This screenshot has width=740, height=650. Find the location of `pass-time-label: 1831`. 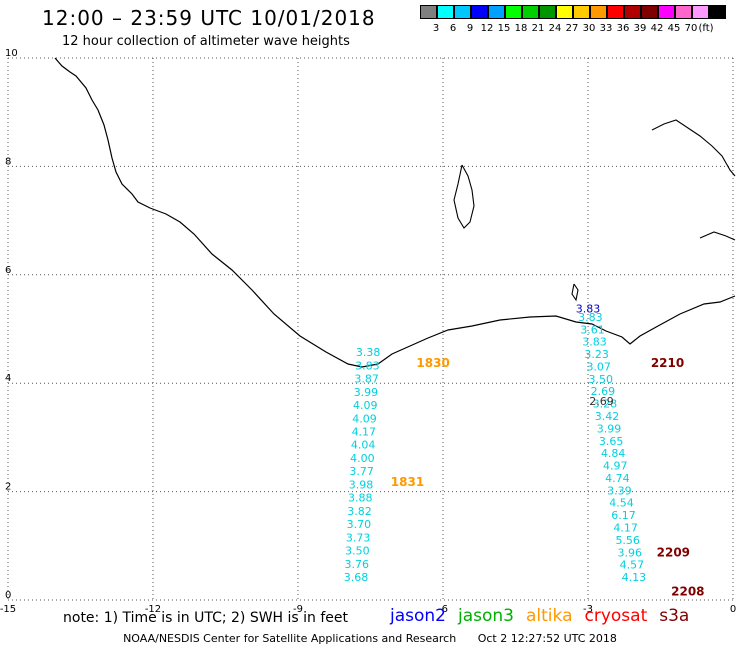

pass-time-label: 1831 is located at coordinates (407, 482).